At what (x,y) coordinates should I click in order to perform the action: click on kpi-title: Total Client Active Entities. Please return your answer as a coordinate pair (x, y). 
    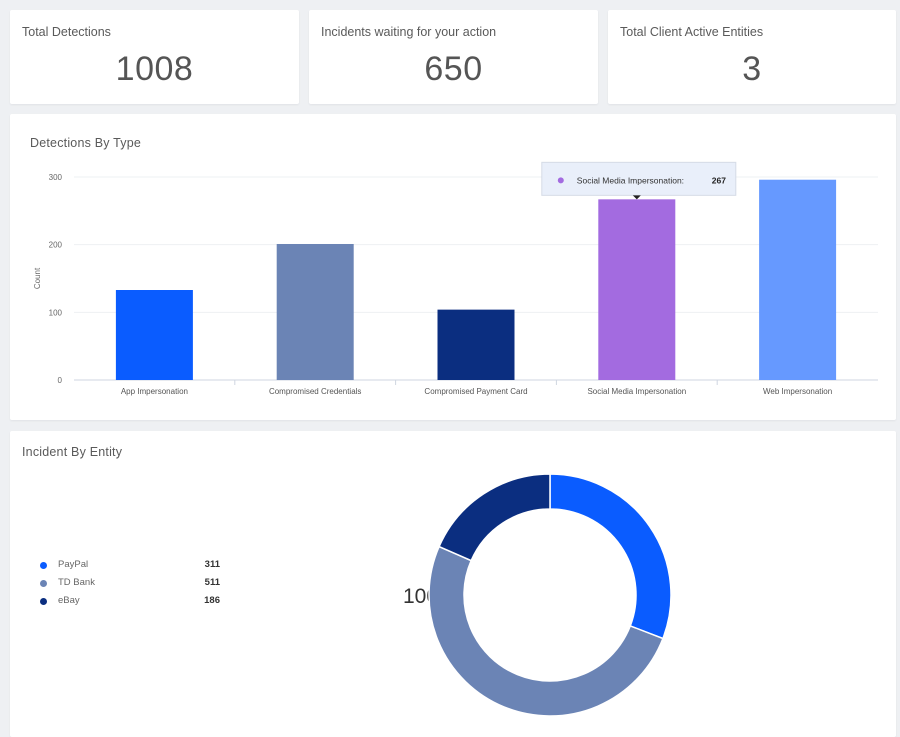
    Looking at the image, I should click on (692, 32).